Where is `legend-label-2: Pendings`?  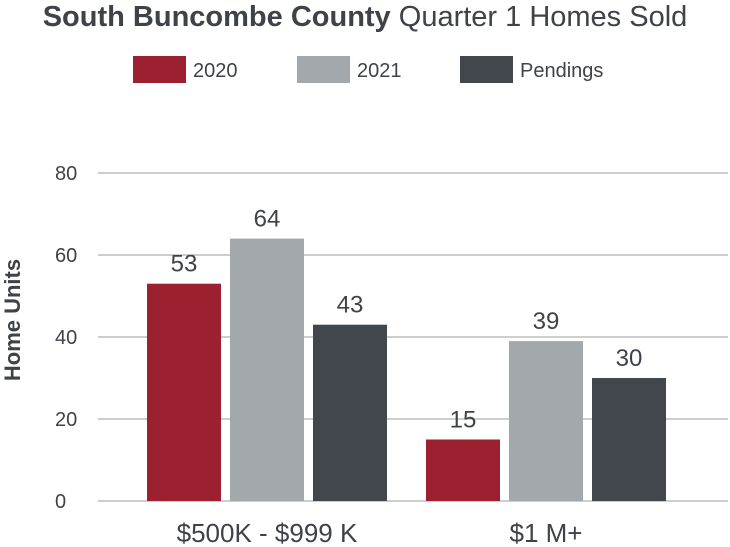 legend-label-2: Pendings is located at coordinates (561, 71).